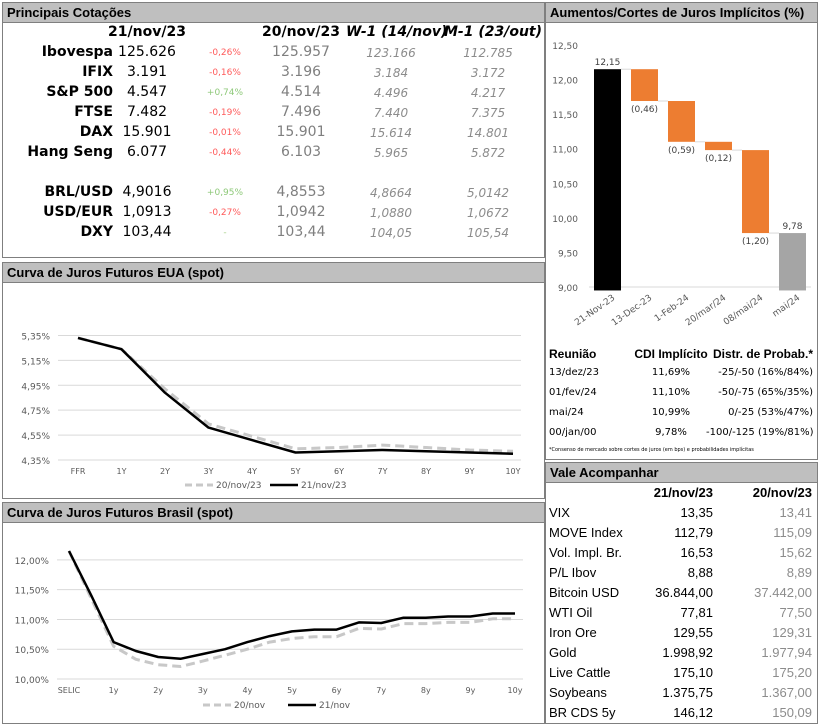 This screenshot has width=820, height=724. What do you see at coordinates (786, 652) in the screenshot?
I see `vale-value-d0: 1.977,94` at bounding box center [786, 652].